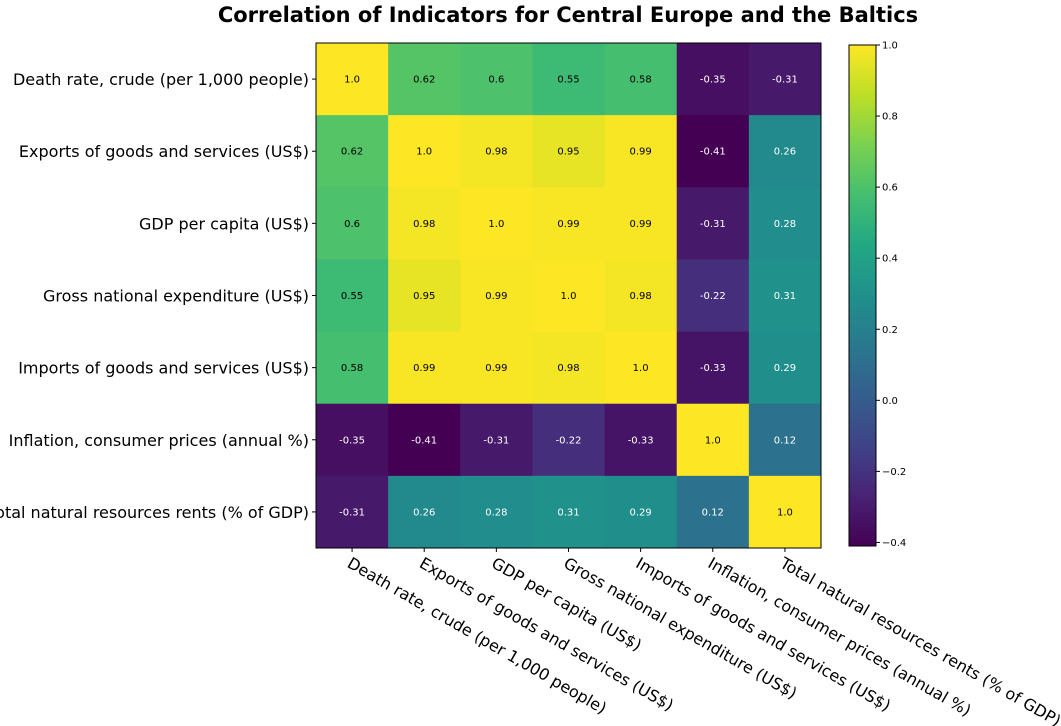 This screenshot has width=1061, height=726. I want to click on x-tick-label: Total natural resources rents (% of GDP), so click(918, 639).